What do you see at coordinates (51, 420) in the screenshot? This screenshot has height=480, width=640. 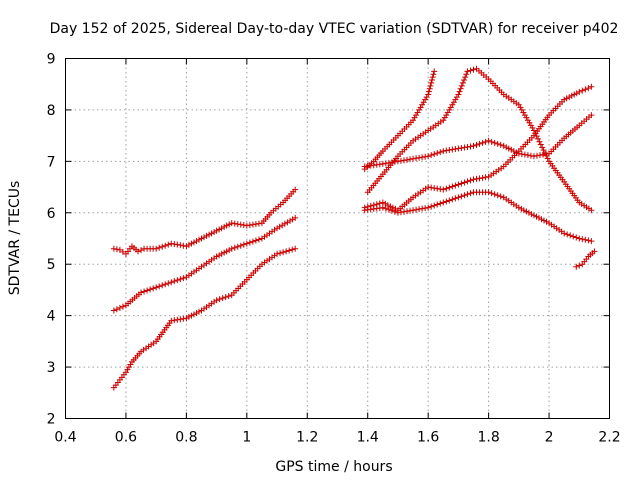 I see `y-tick-label: 2` at bounding box center [51, 420].